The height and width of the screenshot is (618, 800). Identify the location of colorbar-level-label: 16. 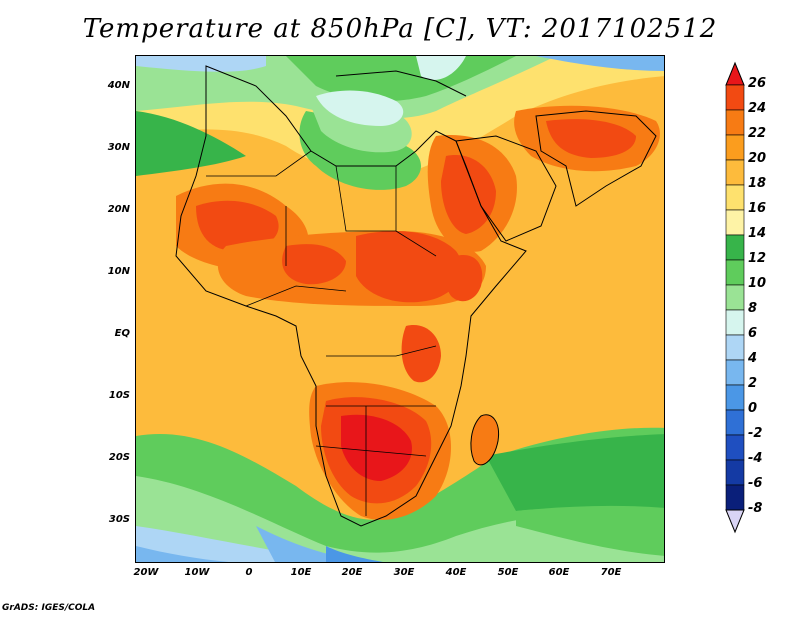
(757, 208).